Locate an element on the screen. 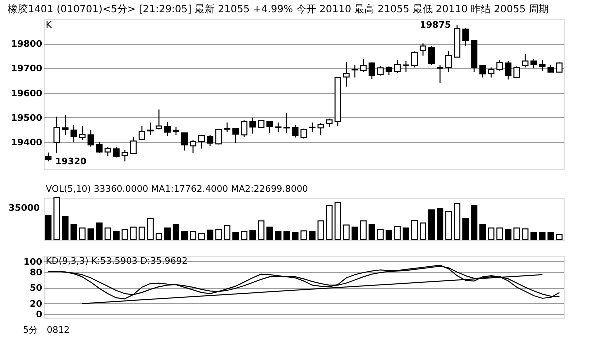 This screenshot has width=600, height=363. y-tick-label: 80 is located at coordinates (36, 273).